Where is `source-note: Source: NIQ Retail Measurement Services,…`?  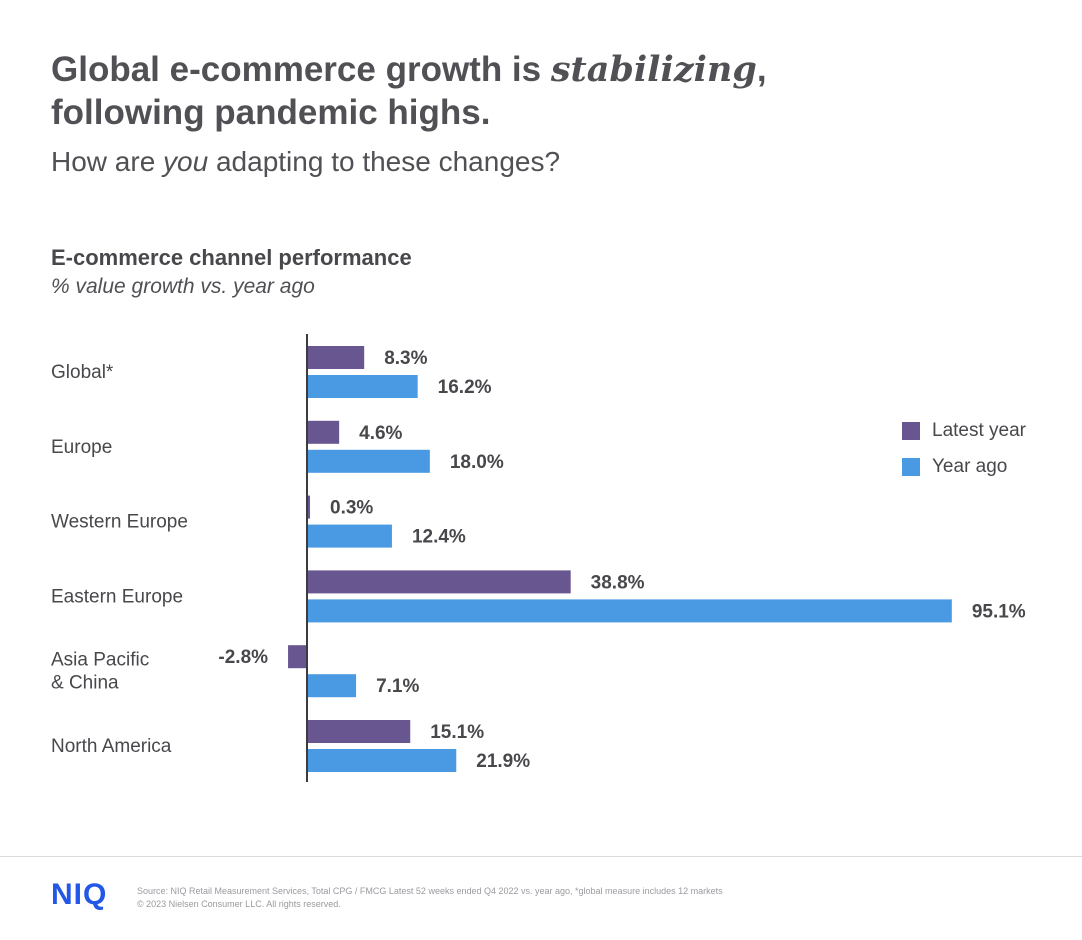 source-note: Source: NIQ Retail Measurement Services,… is located at coordinates (430, 891).